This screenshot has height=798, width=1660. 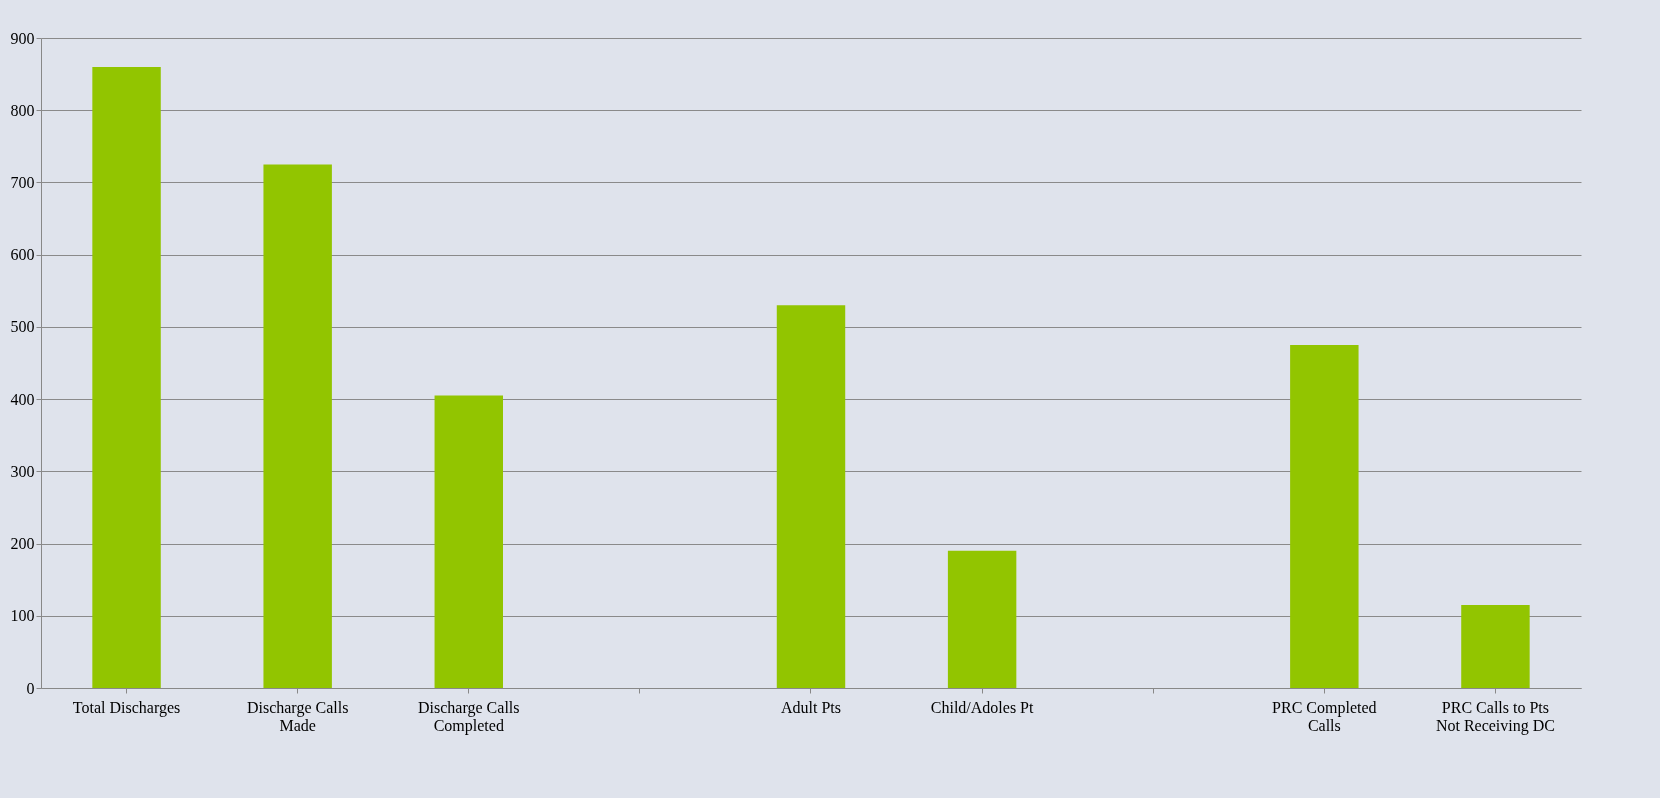 What do you see at coordinates (126, 707) in the screenshot?
I see `x-tick-label: Total Discharges` at bounding box center [126, 707].